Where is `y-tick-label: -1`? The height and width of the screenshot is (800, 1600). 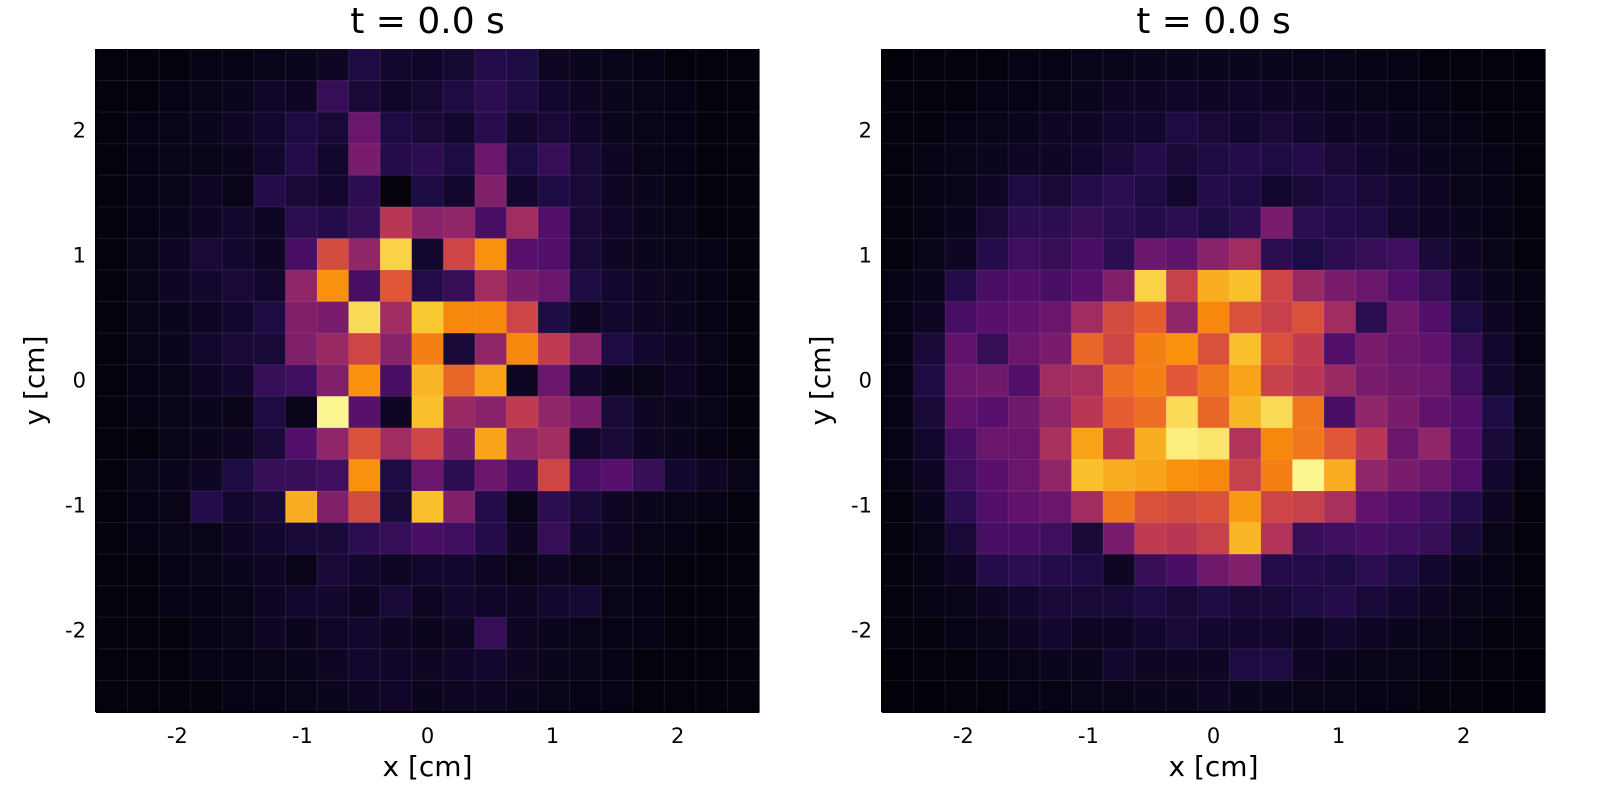
y-tick-label: -1 is located at coordinates (75, 506).